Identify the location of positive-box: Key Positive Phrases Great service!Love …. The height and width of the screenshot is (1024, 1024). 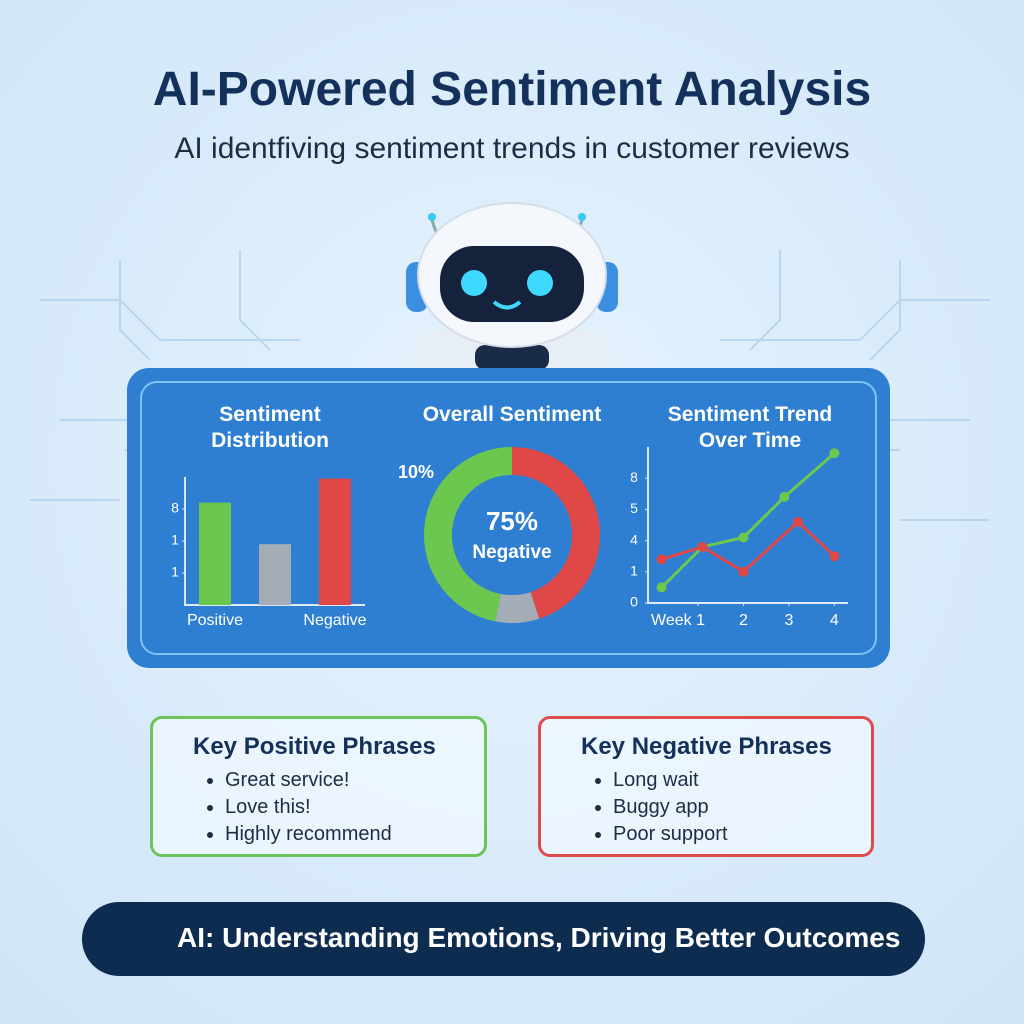
(318, 786).